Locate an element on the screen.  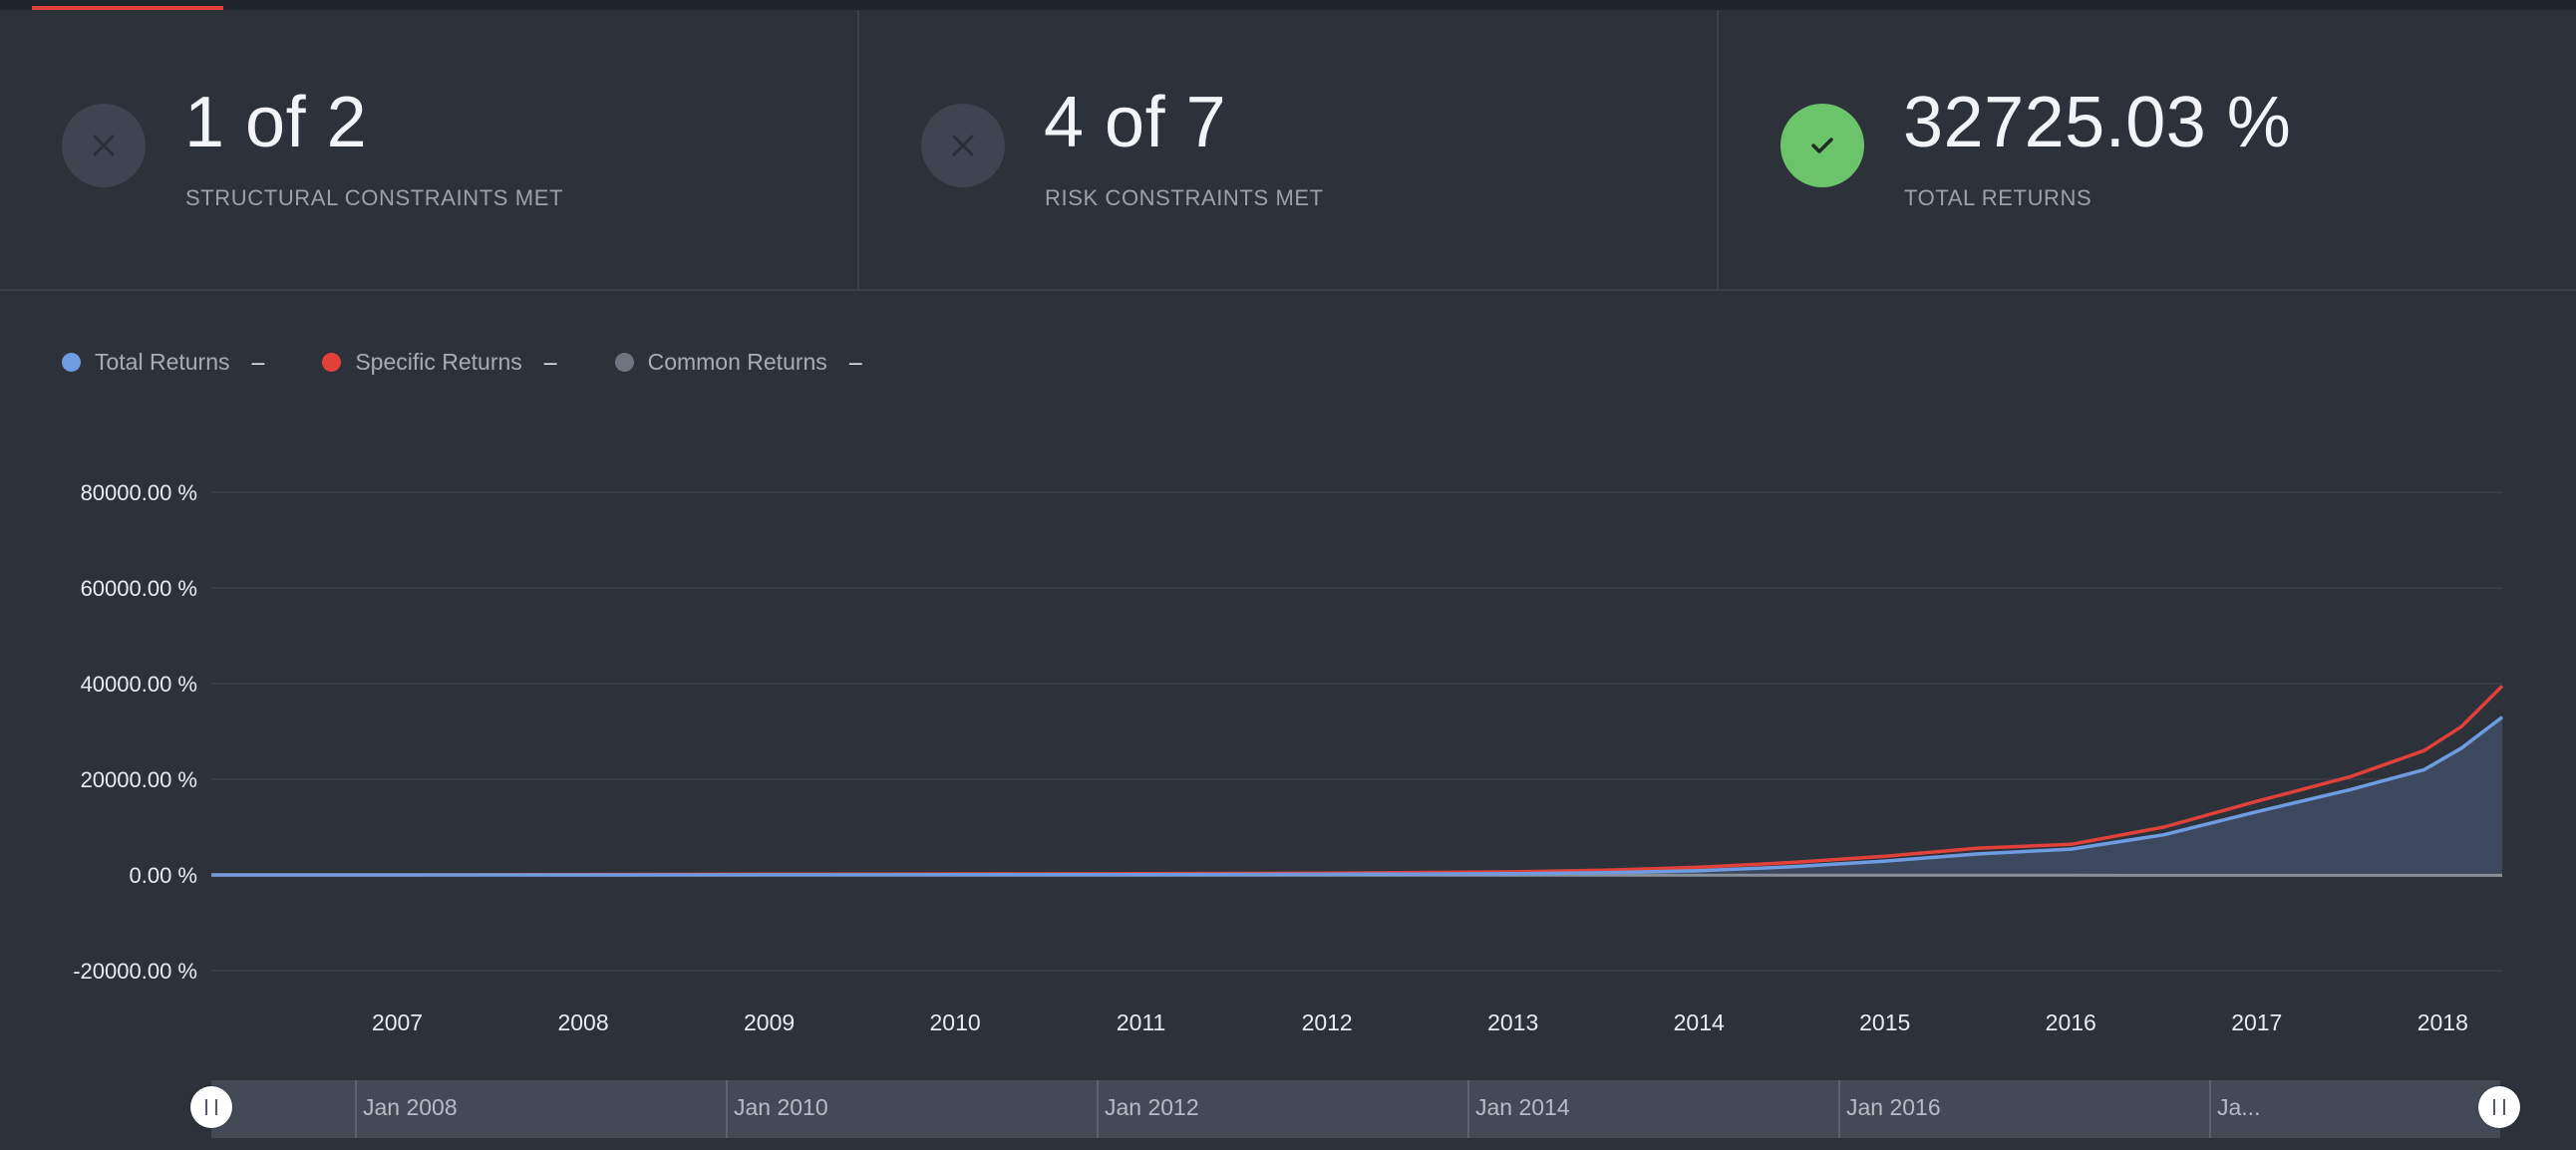
navigator-label: Jan 2012 is located at coordinates (1152, 1107).